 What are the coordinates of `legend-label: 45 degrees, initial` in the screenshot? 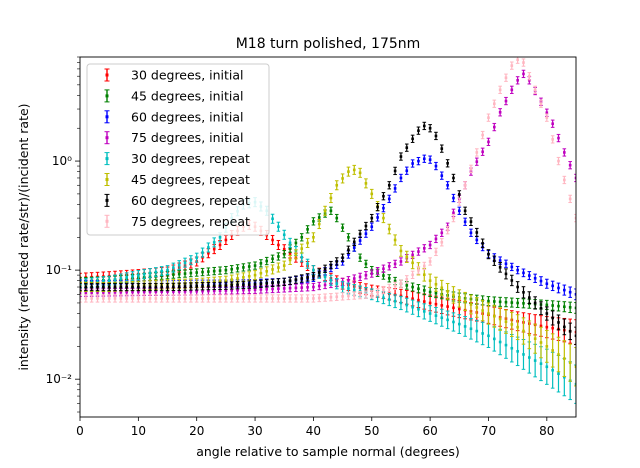 It's located at (187, 95).